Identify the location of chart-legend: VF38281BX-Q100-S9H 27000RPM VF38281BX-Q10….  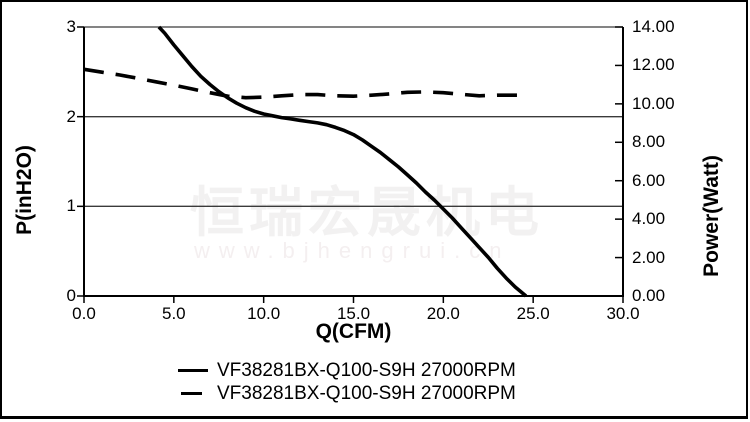
(347, 382).